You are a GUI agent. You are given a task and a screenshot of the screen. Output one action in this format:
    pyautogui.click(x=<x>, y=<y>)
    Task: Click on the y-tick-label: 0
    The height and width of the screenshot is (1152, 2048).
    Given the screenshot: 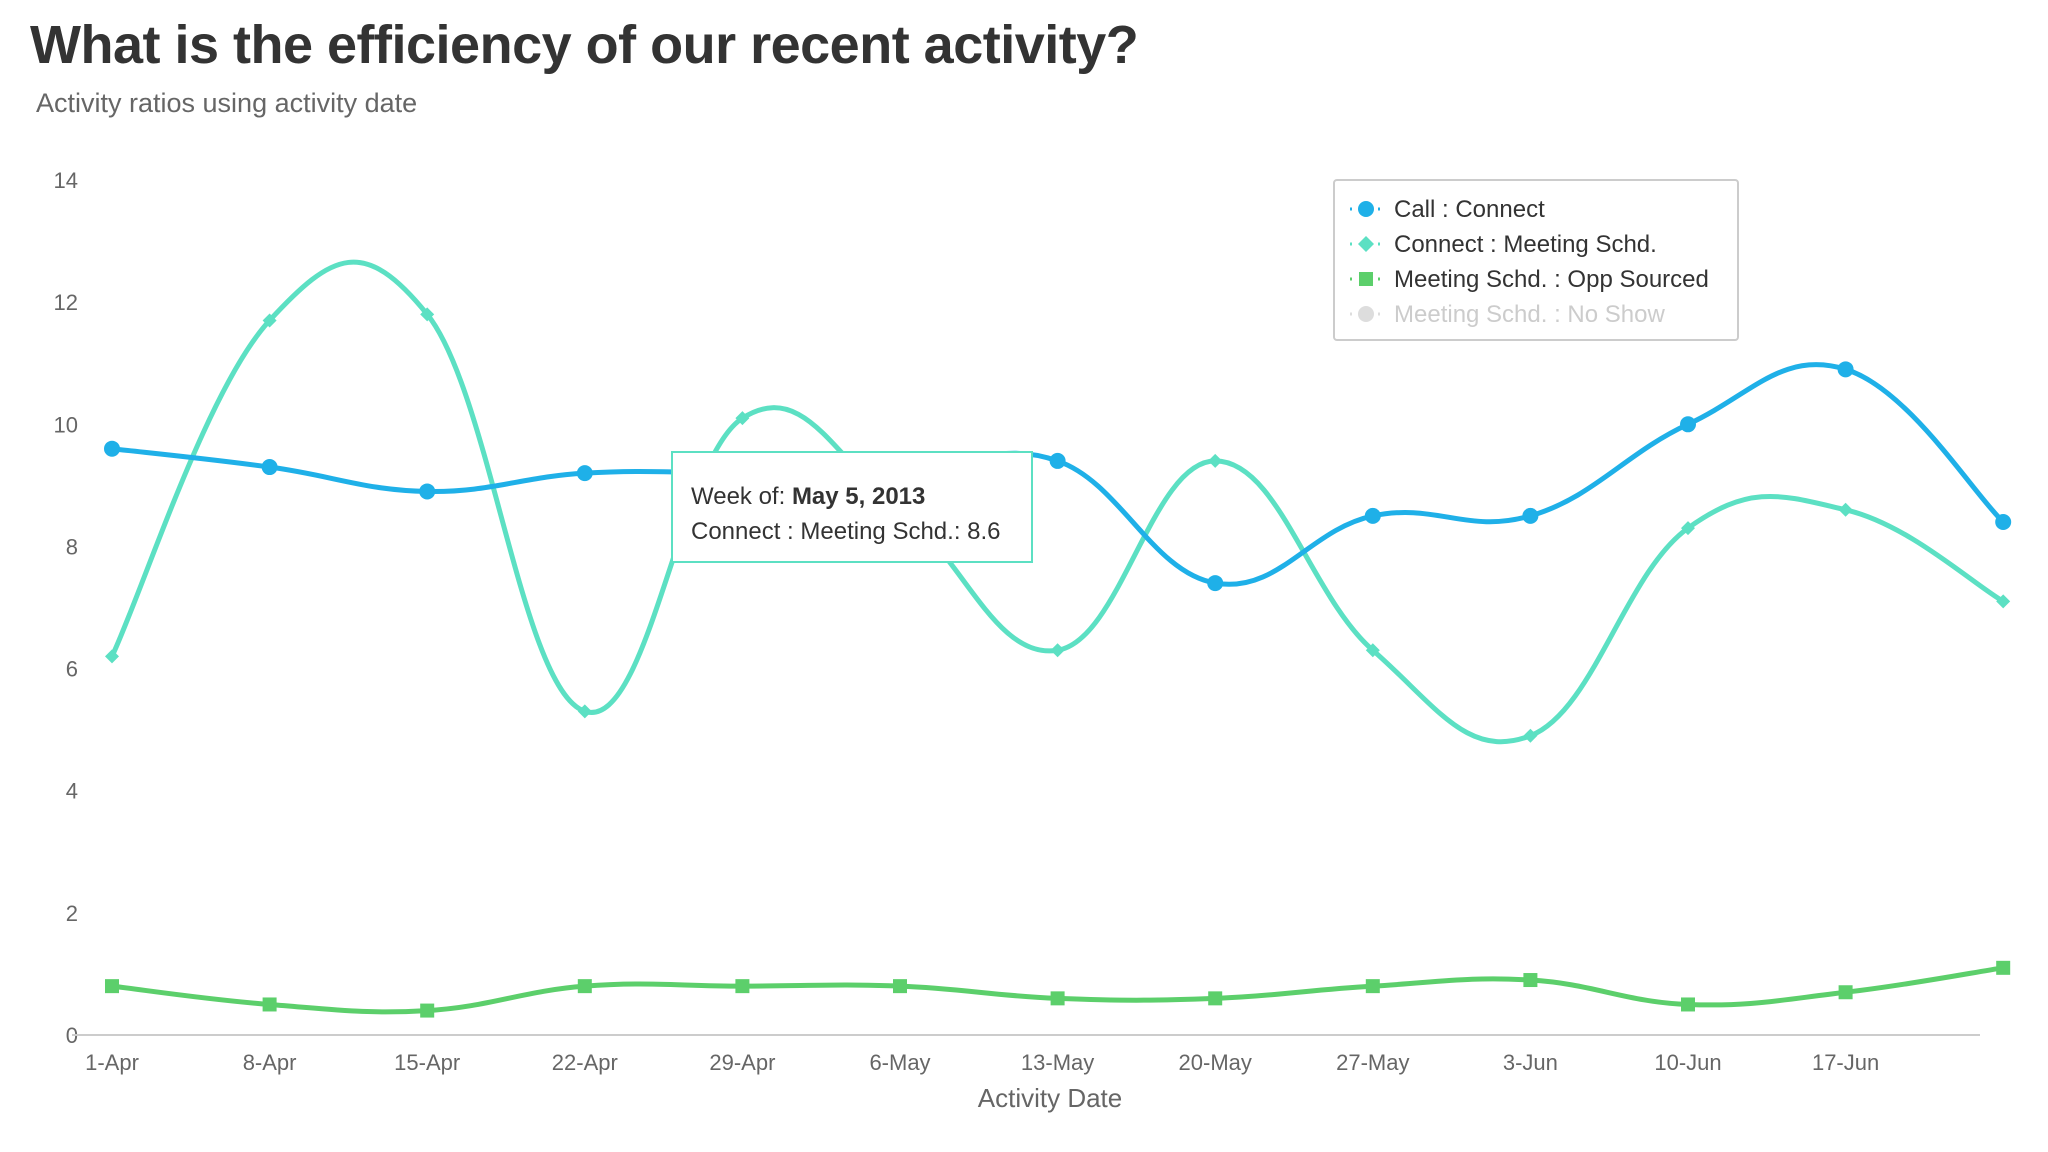 What is the action you would take?
    pyautogui.click(x=72, y=1035)
    